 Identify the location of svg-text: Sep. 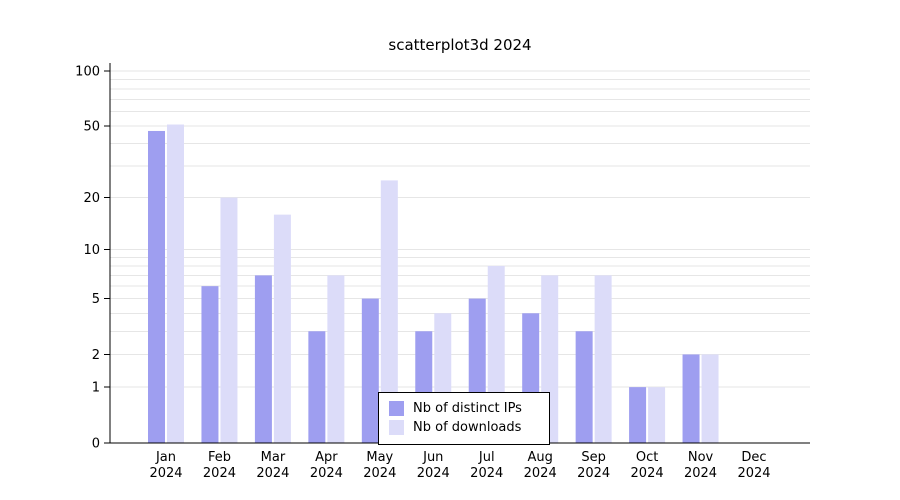
(593, 457).